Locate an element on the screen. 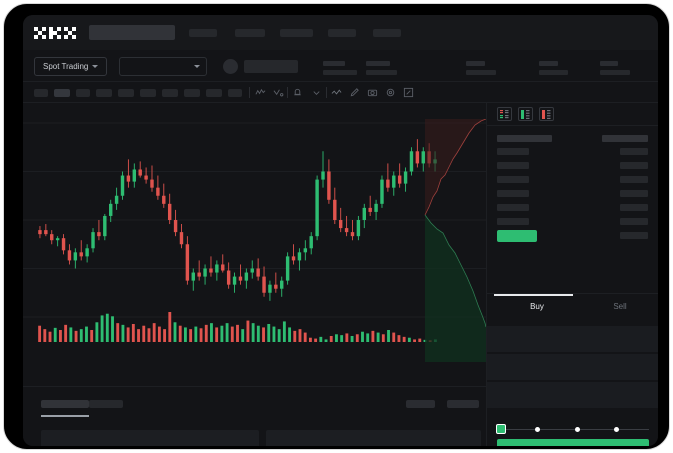 The width and height of the screenshot is (673, 453). bottom-tab-open-orders is located at coordinates (65, 404).